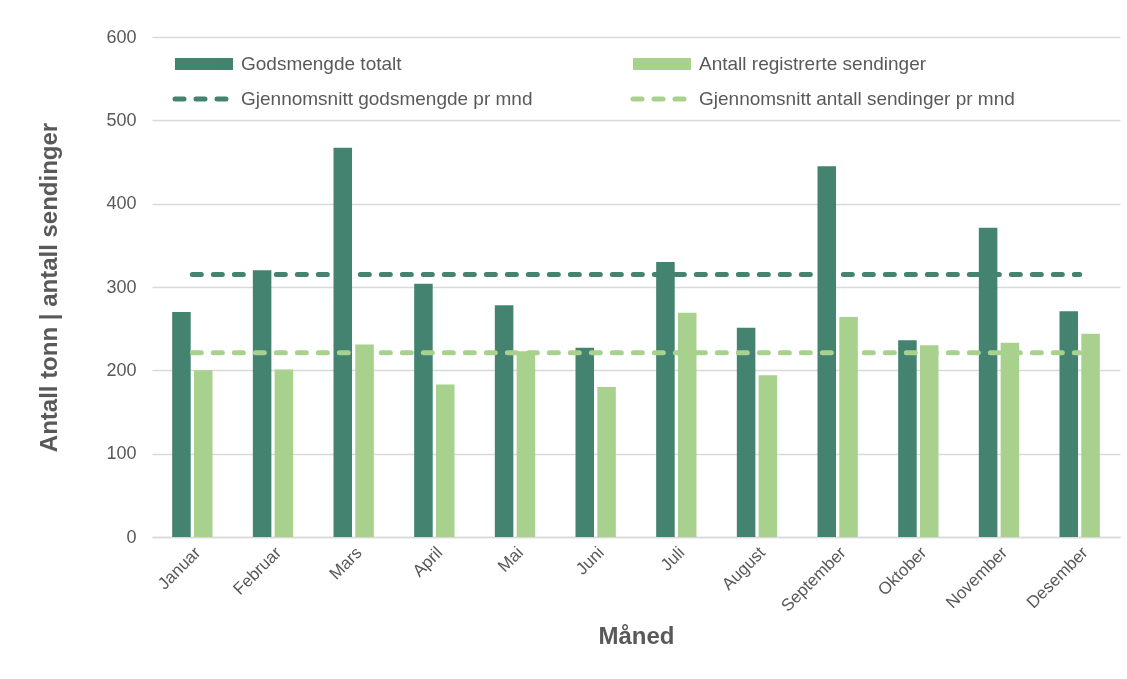 Image resolution: width=1127 pixels, height=679 pixels. I want to click on legend-label: Antall registrerte sendinger, so click(813, 63).